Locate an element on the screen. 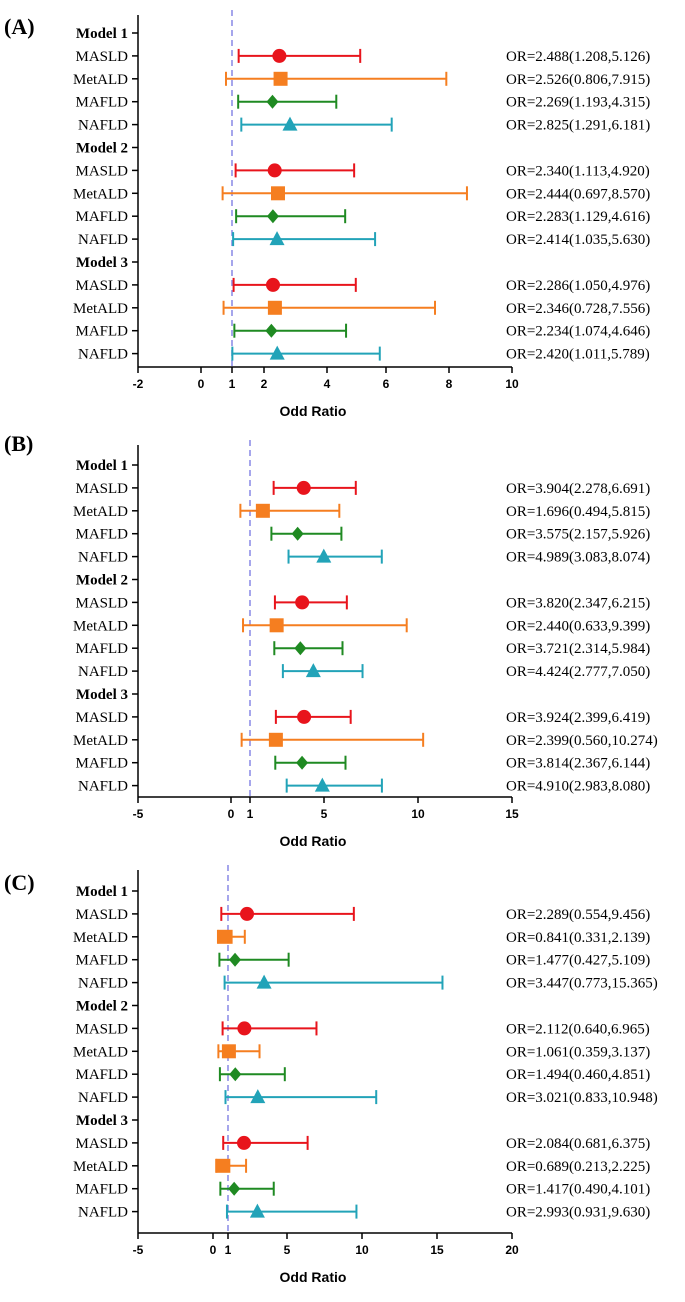 The width and height of the screenshot is (685, 1302). or-value-text: OR=3.820(2.347,6.215) is located at coordinates (578, 603).